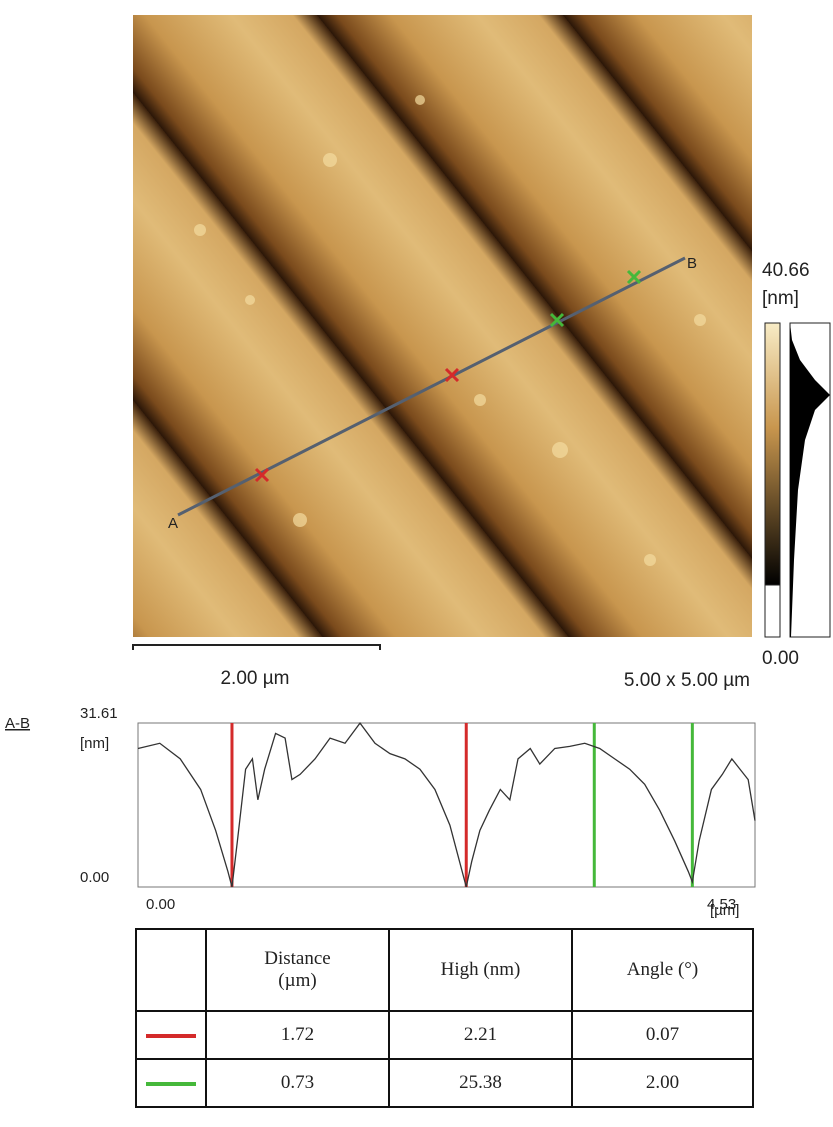 Image resolution: width=833 pixels, height=1127 pixels. I want to click on header-cell: Distance (µm), so click(297, 970).